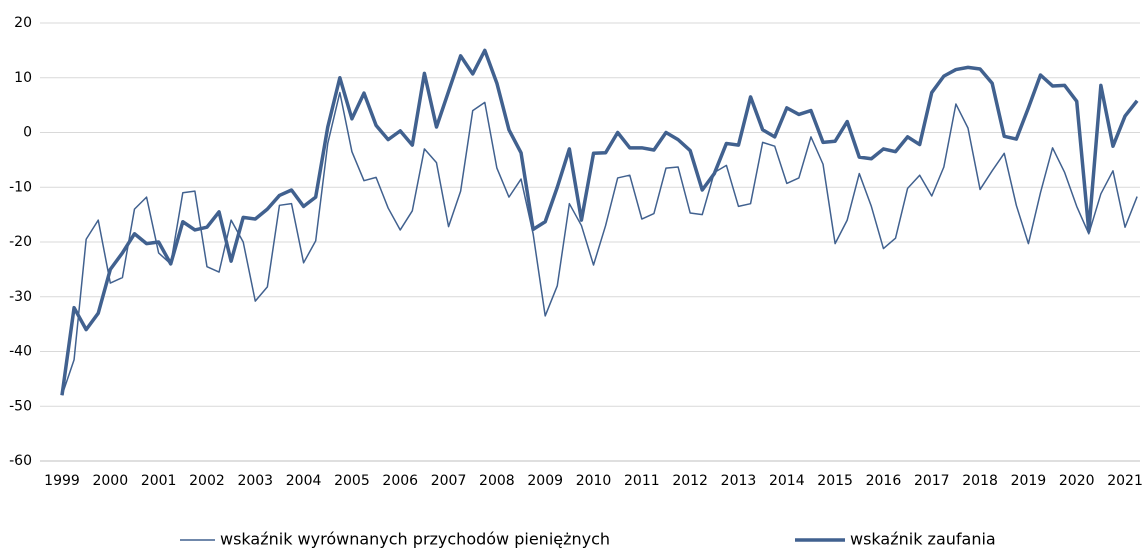 The height and width of the screenshot is (551, 1145). Describe the element at coordinates (642, 481) in the screenshot. I see `x-tick-label: 2011` at that location.